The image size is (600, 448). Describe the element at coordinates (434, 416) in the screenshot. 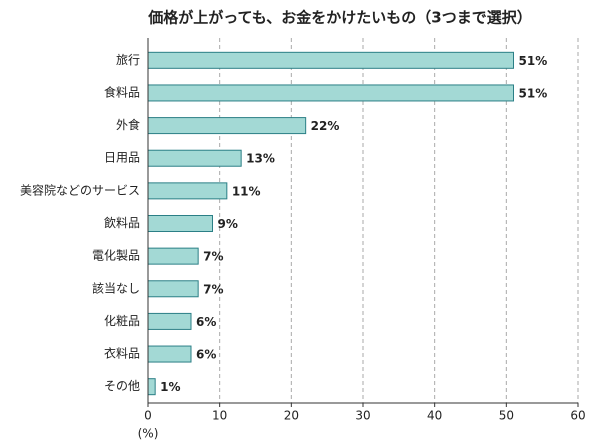

I see `x-tick-label: 40` at that location.